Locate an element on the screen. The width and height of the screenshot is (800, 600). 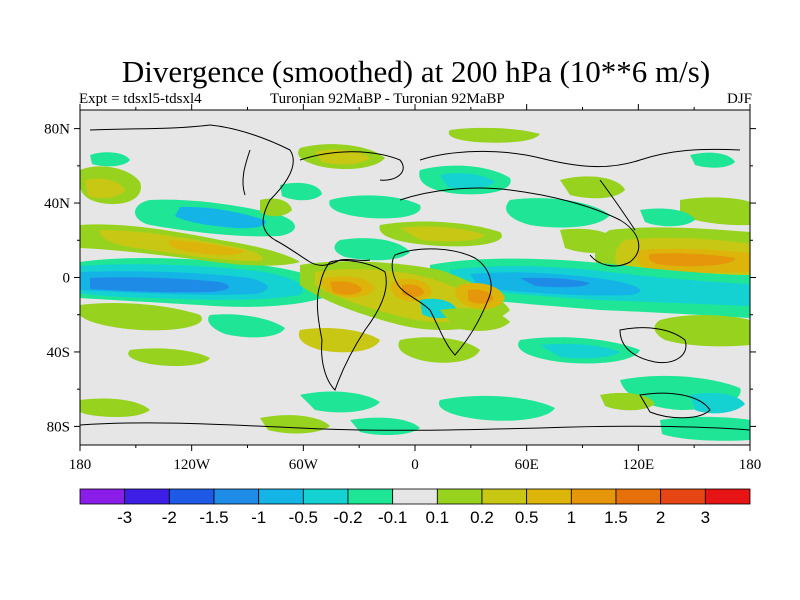
colorbar-label: 1.5 is located at coordinates (616, 517).